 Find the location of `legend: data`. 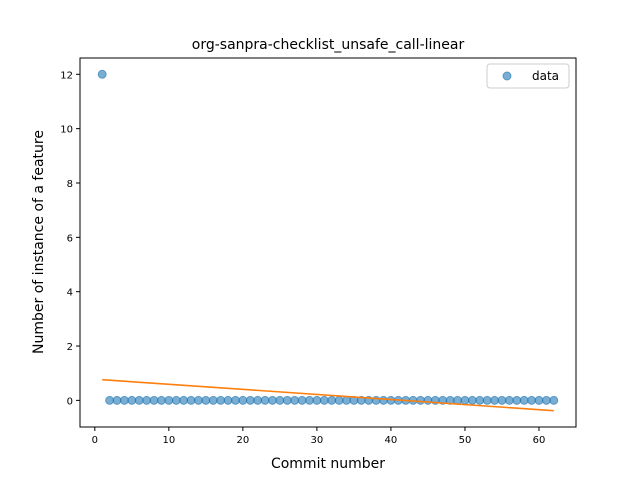

legend: data is located at coordinates (528, 76).